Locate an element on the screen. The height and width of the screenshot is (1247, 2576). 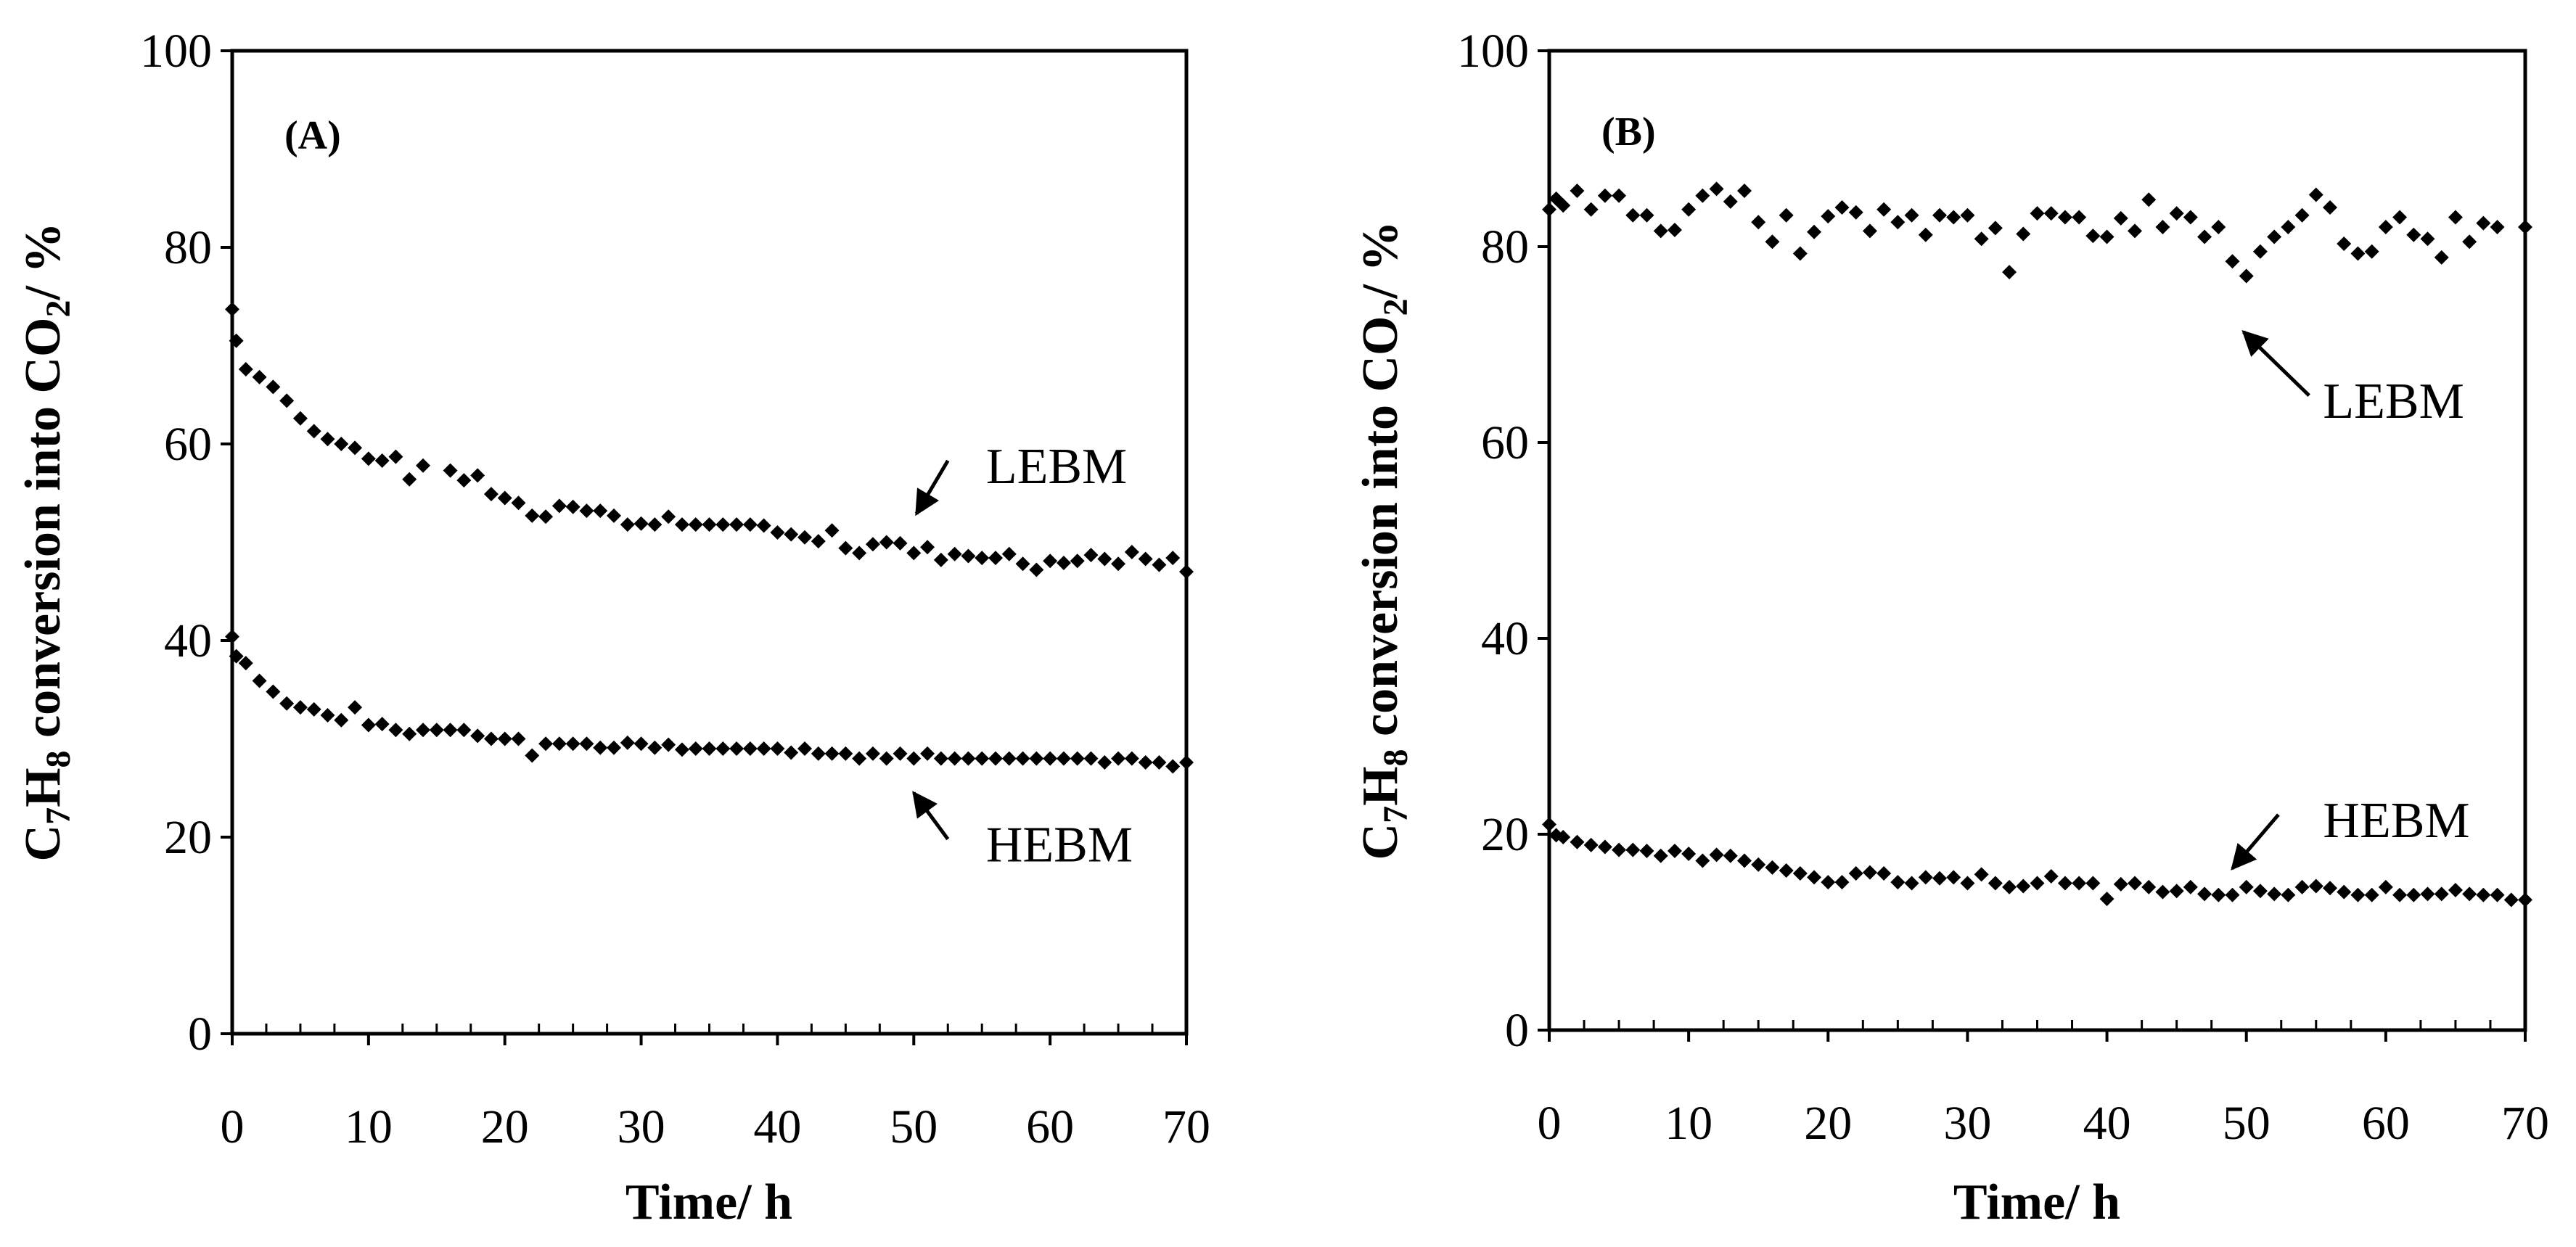
series-hebm is located at coordinates (709, 701).